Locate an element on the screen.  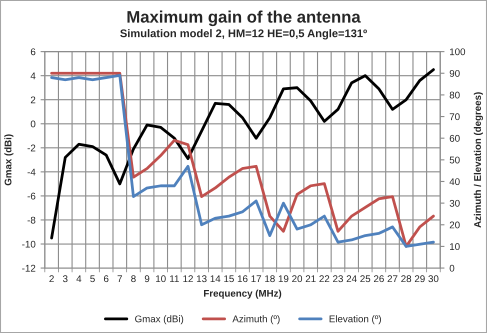
y2-tick-label: 80 is located at coordinates (455, 95).